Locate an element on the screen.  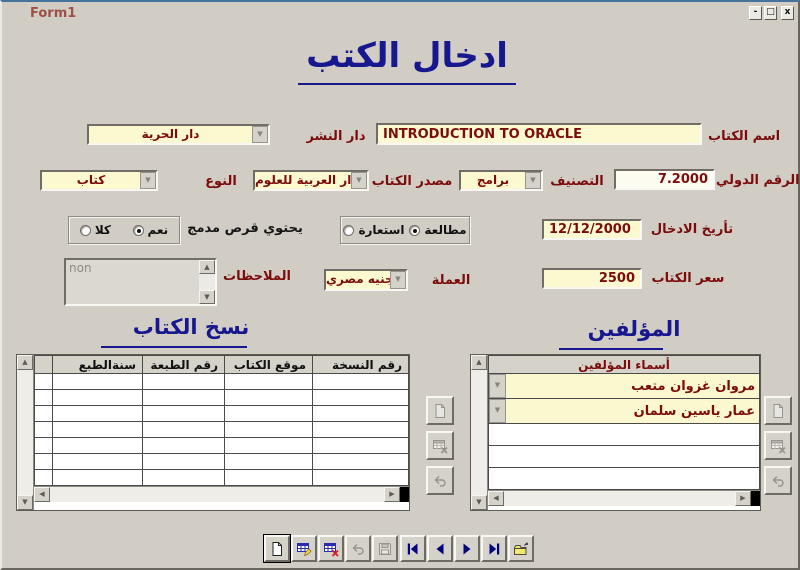
classification-combo: برامج ▼ is located at coordinates (501, 180).